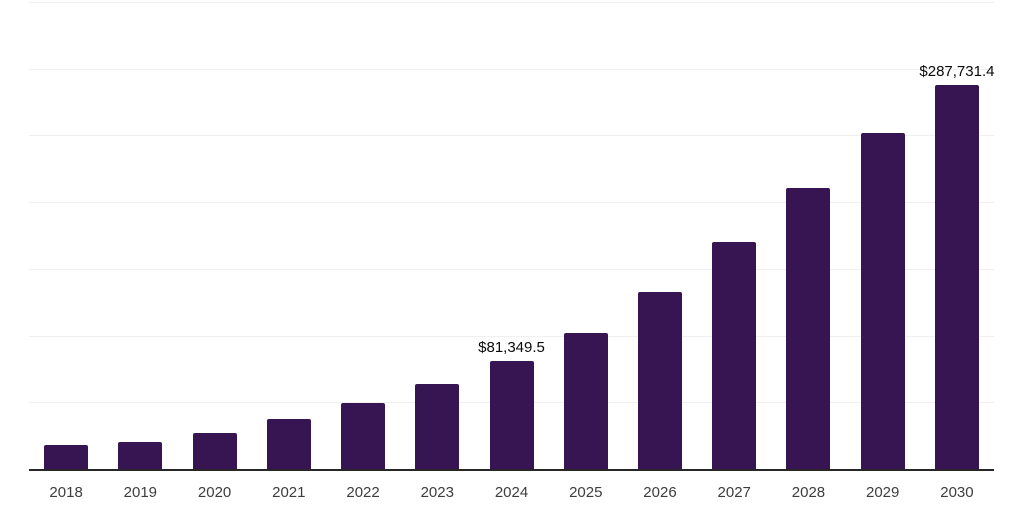 This screenshot has width=1024, height=512. I want to click on bar-slot-2027, so click(734, 235).